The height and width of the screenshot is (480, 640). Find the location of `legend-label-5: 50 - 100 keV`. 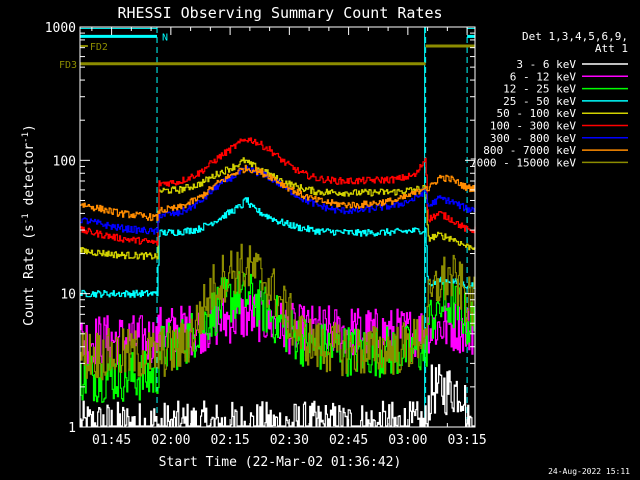

legend-label-5: 50 - 100 keV is located at coordinates (537, 113).